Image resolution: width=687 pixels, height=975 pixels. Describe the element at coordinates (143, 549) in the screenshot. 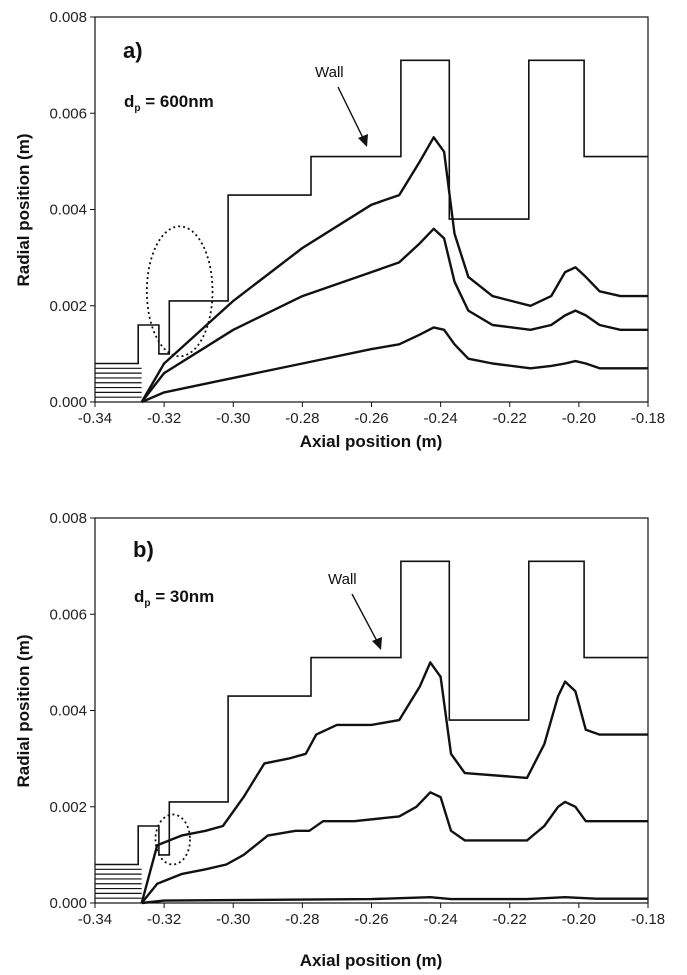

I see `panel-label: b)` at that location.